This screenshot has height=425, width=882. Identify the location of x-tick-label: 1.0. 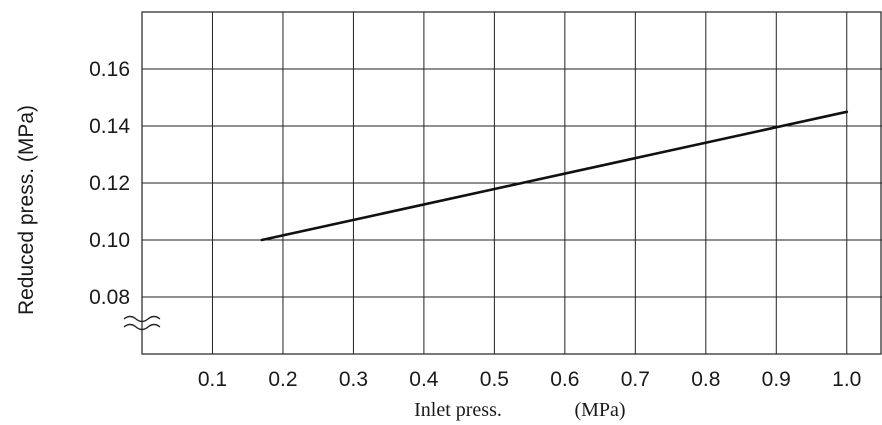
(846, 379).